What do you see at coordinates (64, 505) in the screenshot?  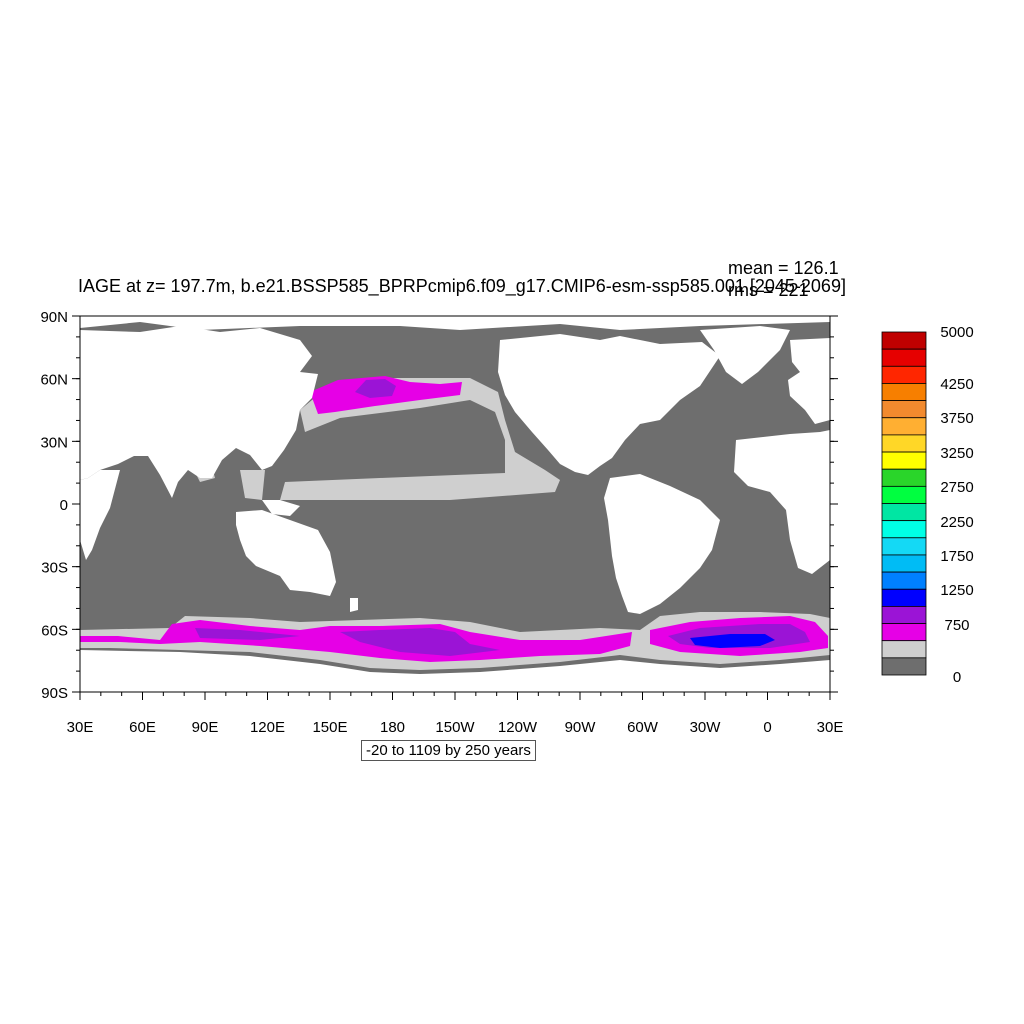 I see `lat-label: 0` at bounding box center [64, 505].